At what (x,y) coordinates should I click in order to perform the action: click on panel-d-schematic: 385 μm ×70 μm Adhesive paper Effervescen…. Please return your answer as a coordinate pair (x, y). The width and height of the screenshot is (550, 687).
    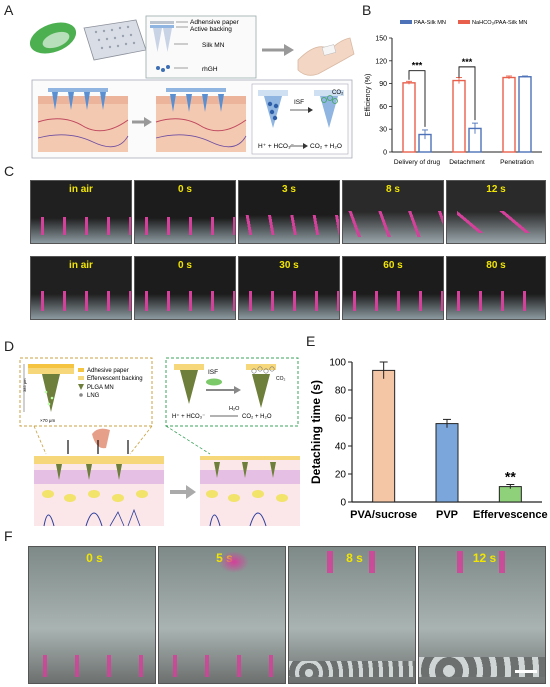
    Looking at the image, I should click on (159, 440).